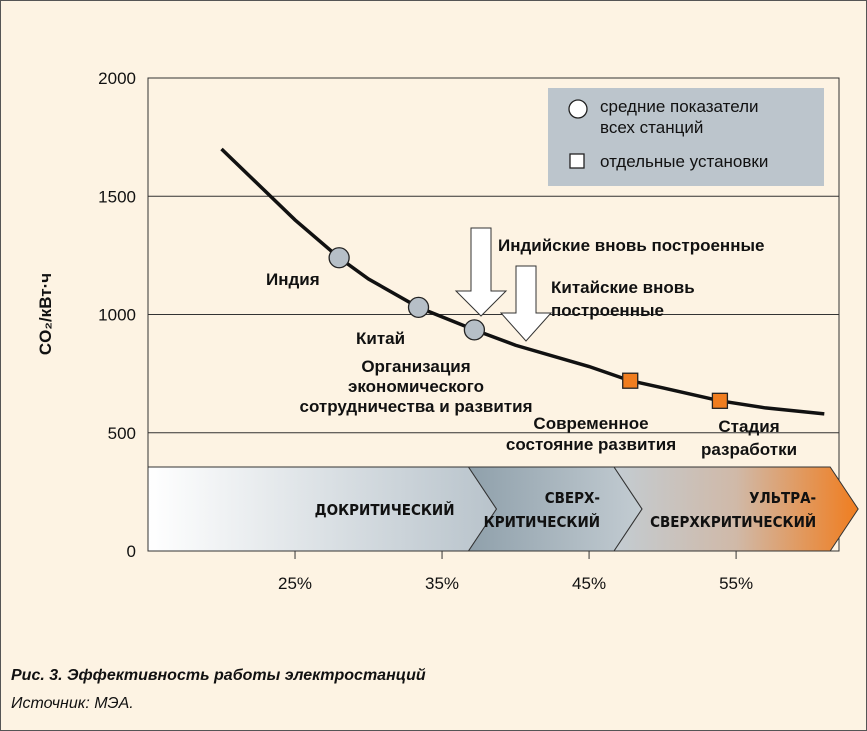  Describe the element at coordinates (117, 78) in the screenshot. I see `y-tick-label: 2000` at that location.